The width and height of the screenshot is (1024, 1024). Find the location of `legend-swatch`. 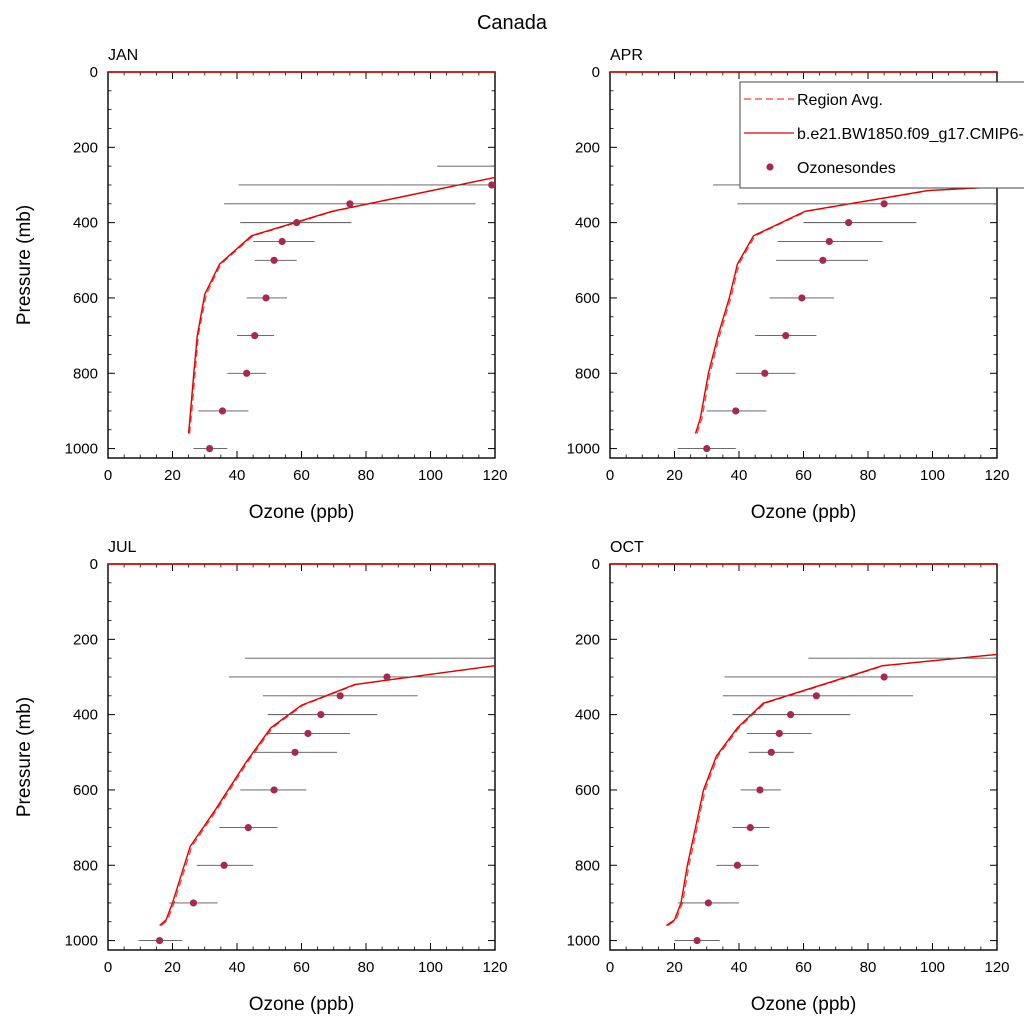

legend-swatch is located at coordinates (770, 167).